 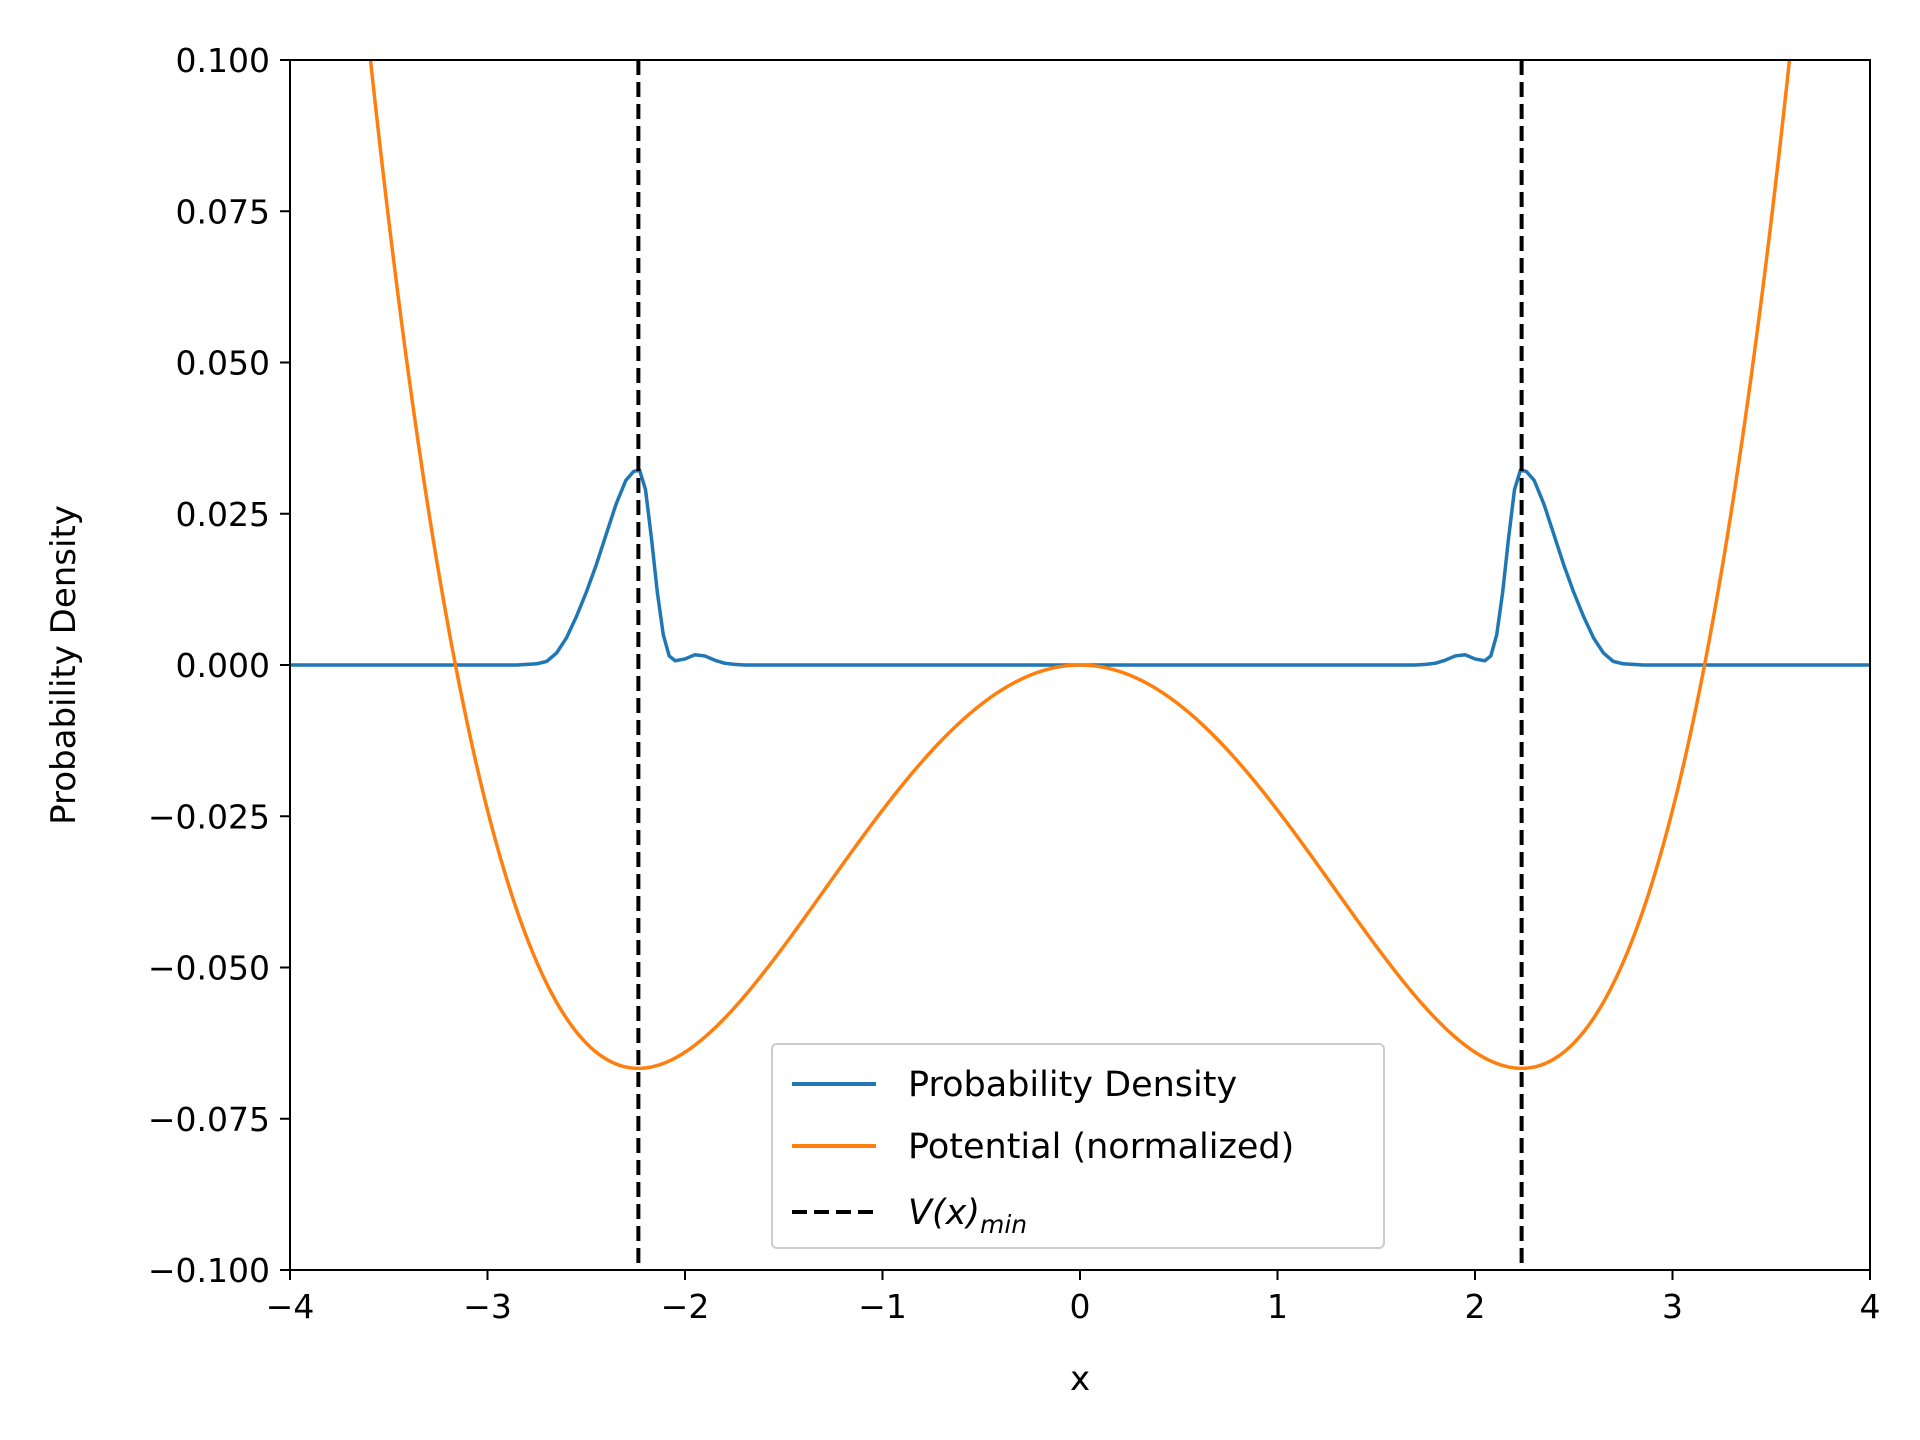 I want to click on x-tick-label: 3, so click(x=1672, y=1306).